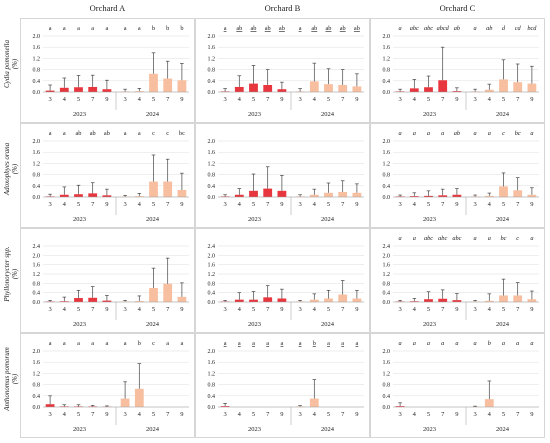 The height and width of the screenshot is (443, 550). What do you see at coordinates (387, 247) in the screenshot?
I see `y-tick-label: 2.4` at bounding box center [387, 247].